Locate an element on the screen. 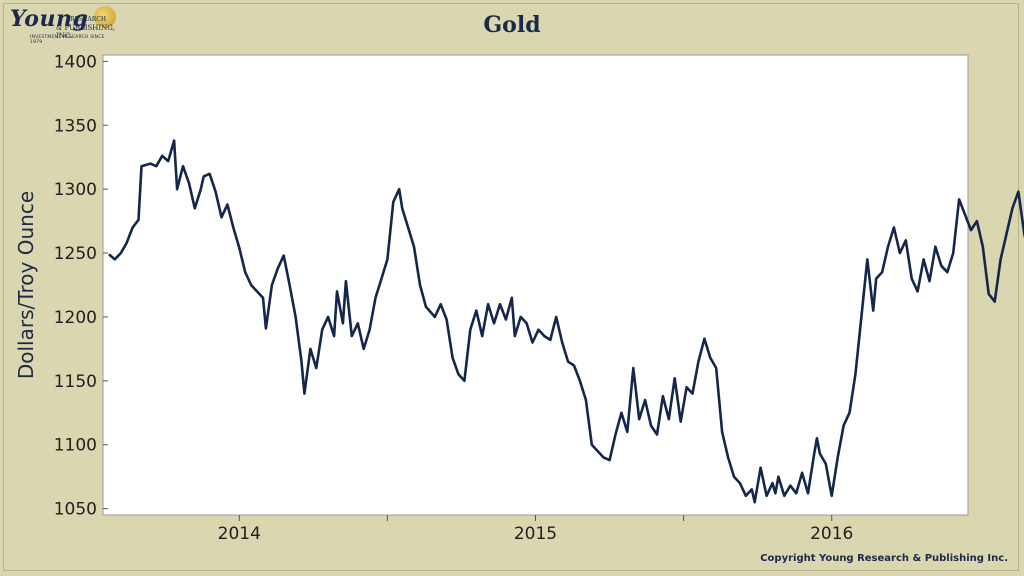 The height and width of the screenshot is (576, 1024). y-tick-label: 1250 is located at coordinates (75, 254).